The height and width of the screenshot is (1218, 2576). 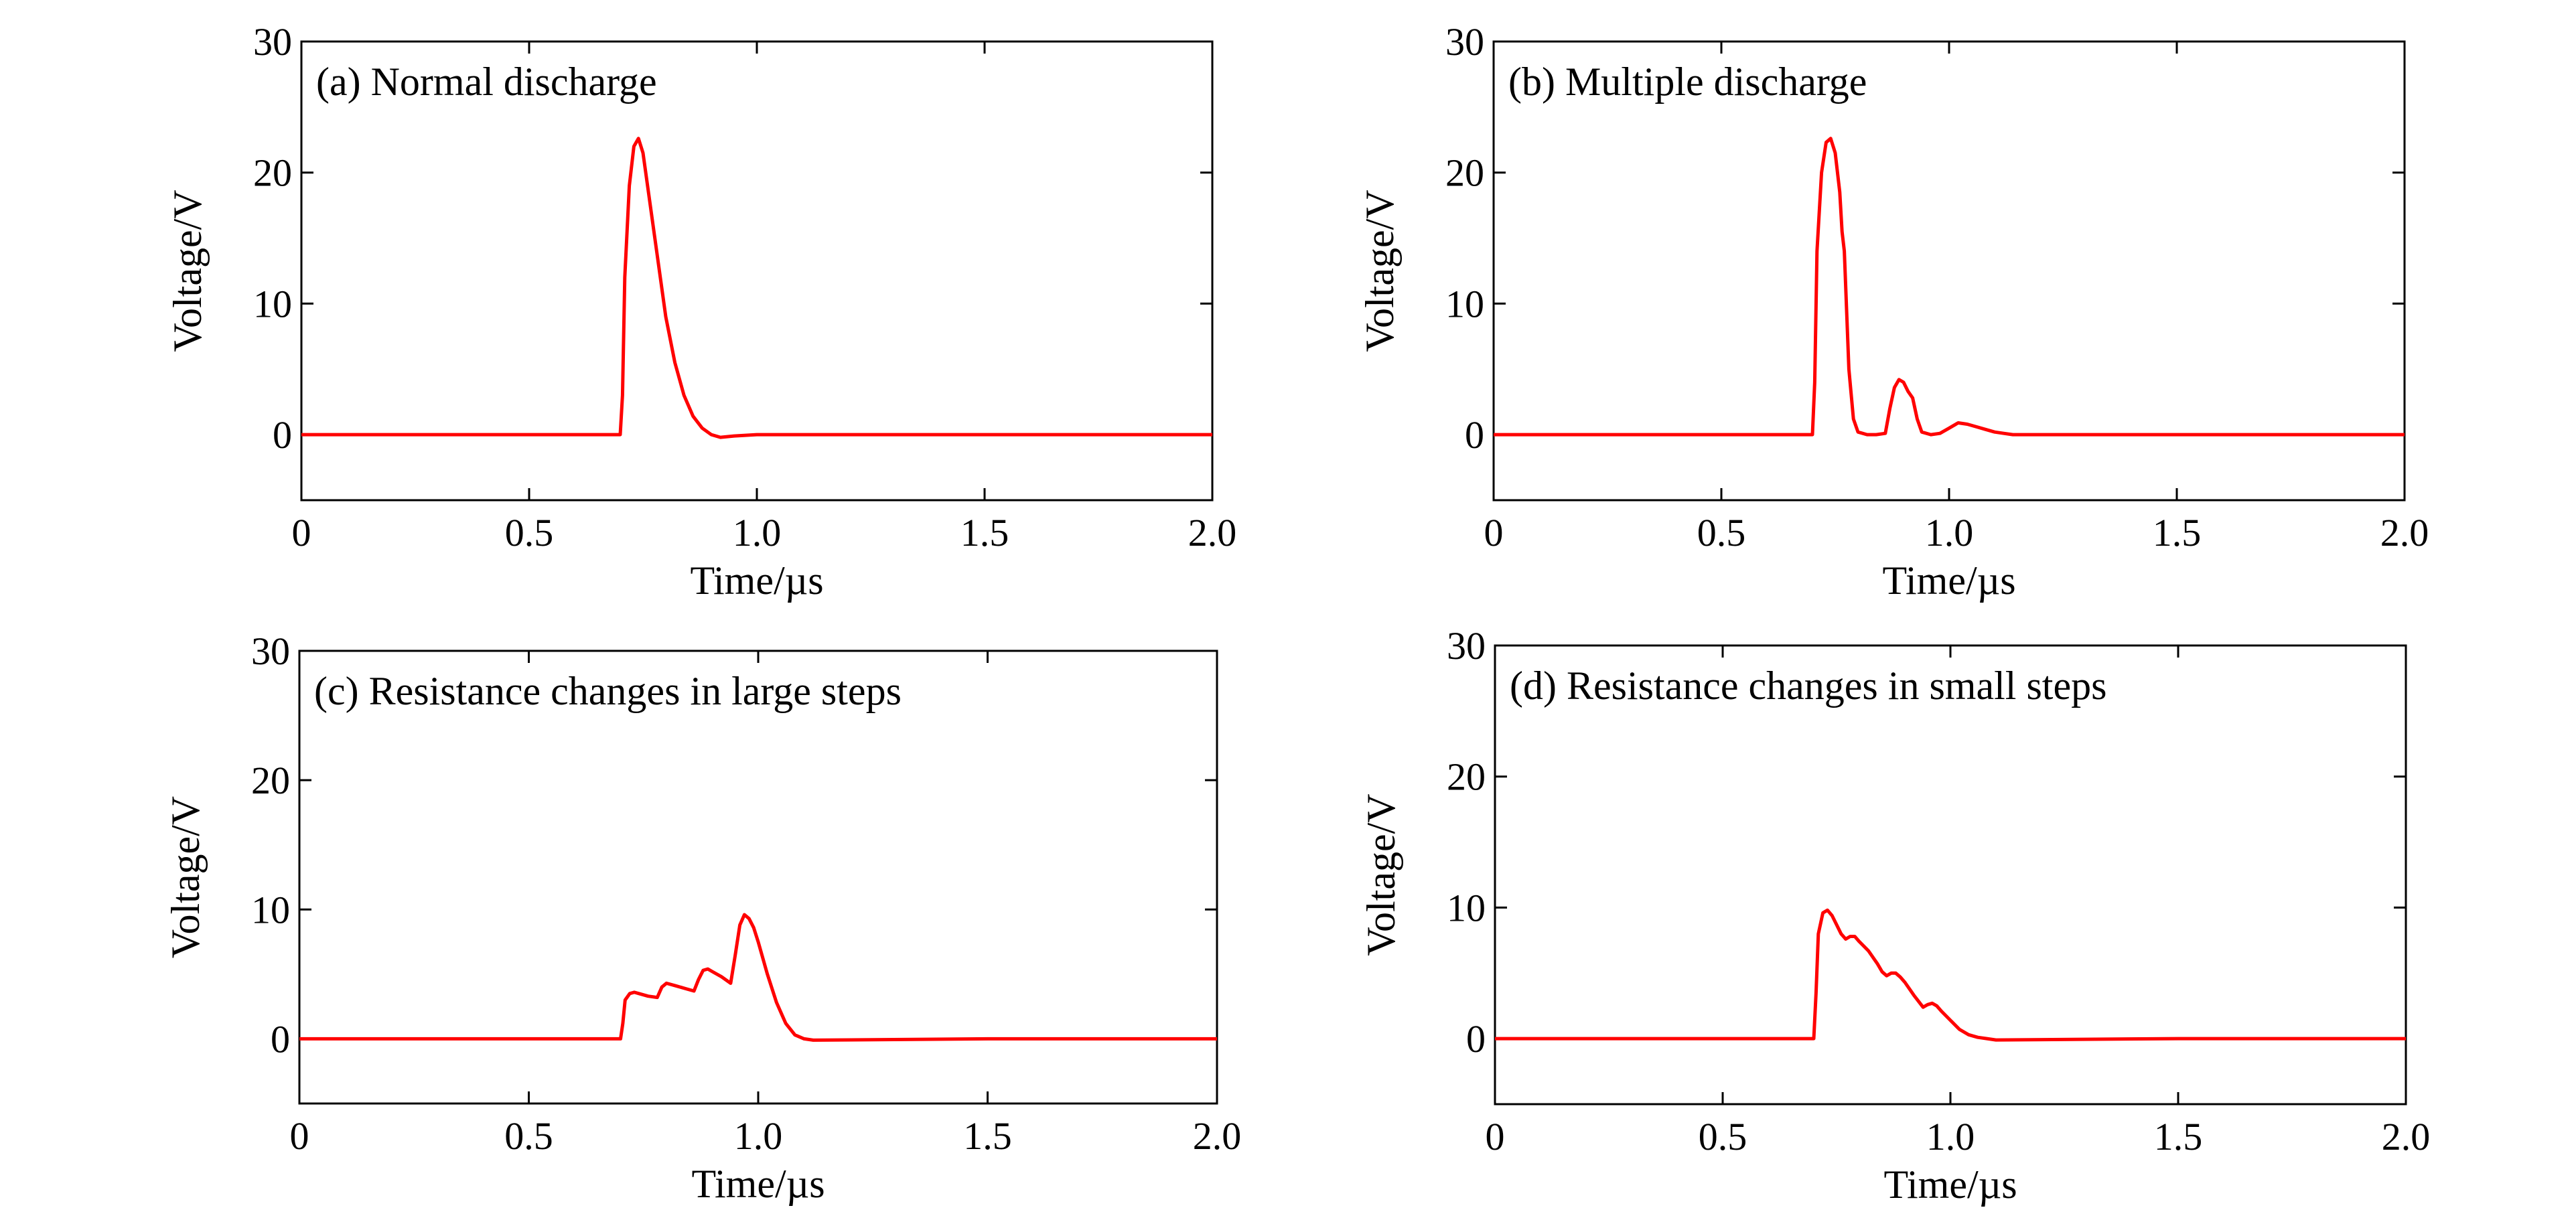 I want to click on panel-title: (c) Resistance changes in large steps, so click(x=608, y=691).